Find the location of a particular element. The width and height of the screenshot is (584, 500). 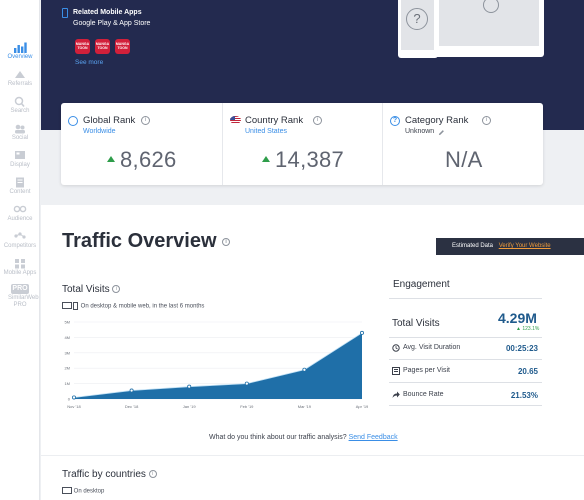

sidebar-item-display: Display is located at coordinates (20, 159).